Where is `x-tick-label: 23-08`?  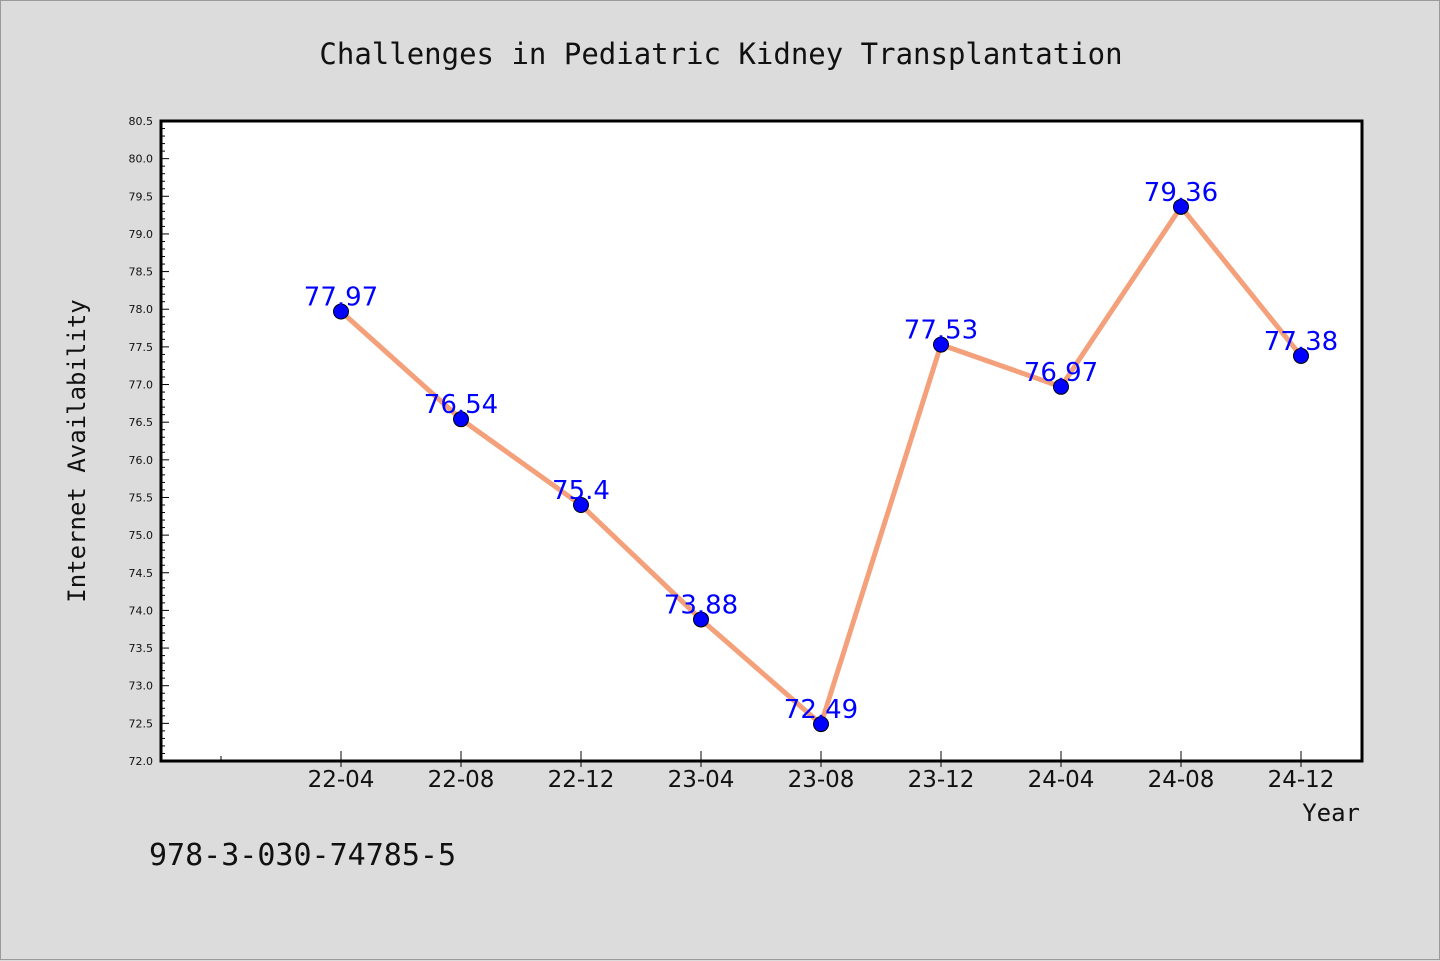
x-tick-label: 23-08 is located at coordinates (821, 780).